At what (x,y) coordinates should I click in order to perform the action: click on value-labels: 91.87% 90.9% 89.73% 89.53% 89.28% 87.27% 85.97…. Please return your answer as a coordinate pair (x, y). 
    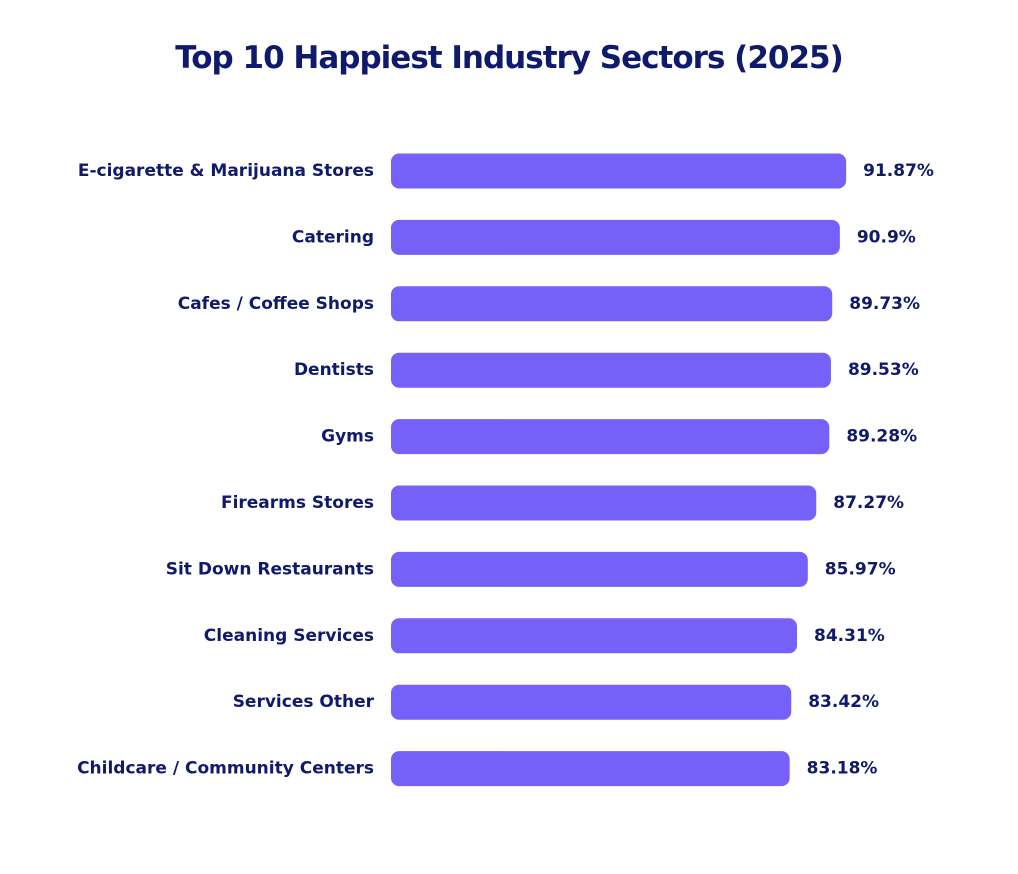
    Looking at the image, I should click on (870, 470).